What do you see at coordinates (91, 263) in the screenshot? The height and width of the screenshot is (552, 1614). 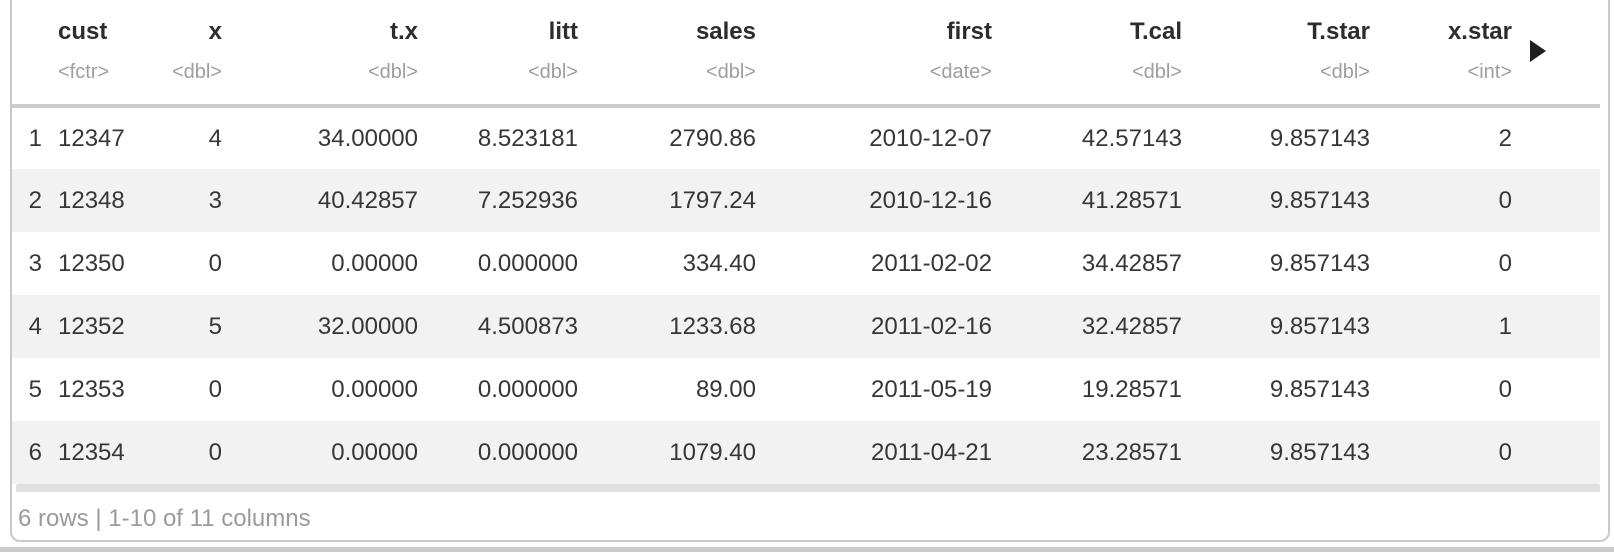 I see `table-cell: 12350` at bounding box center [91, 263].